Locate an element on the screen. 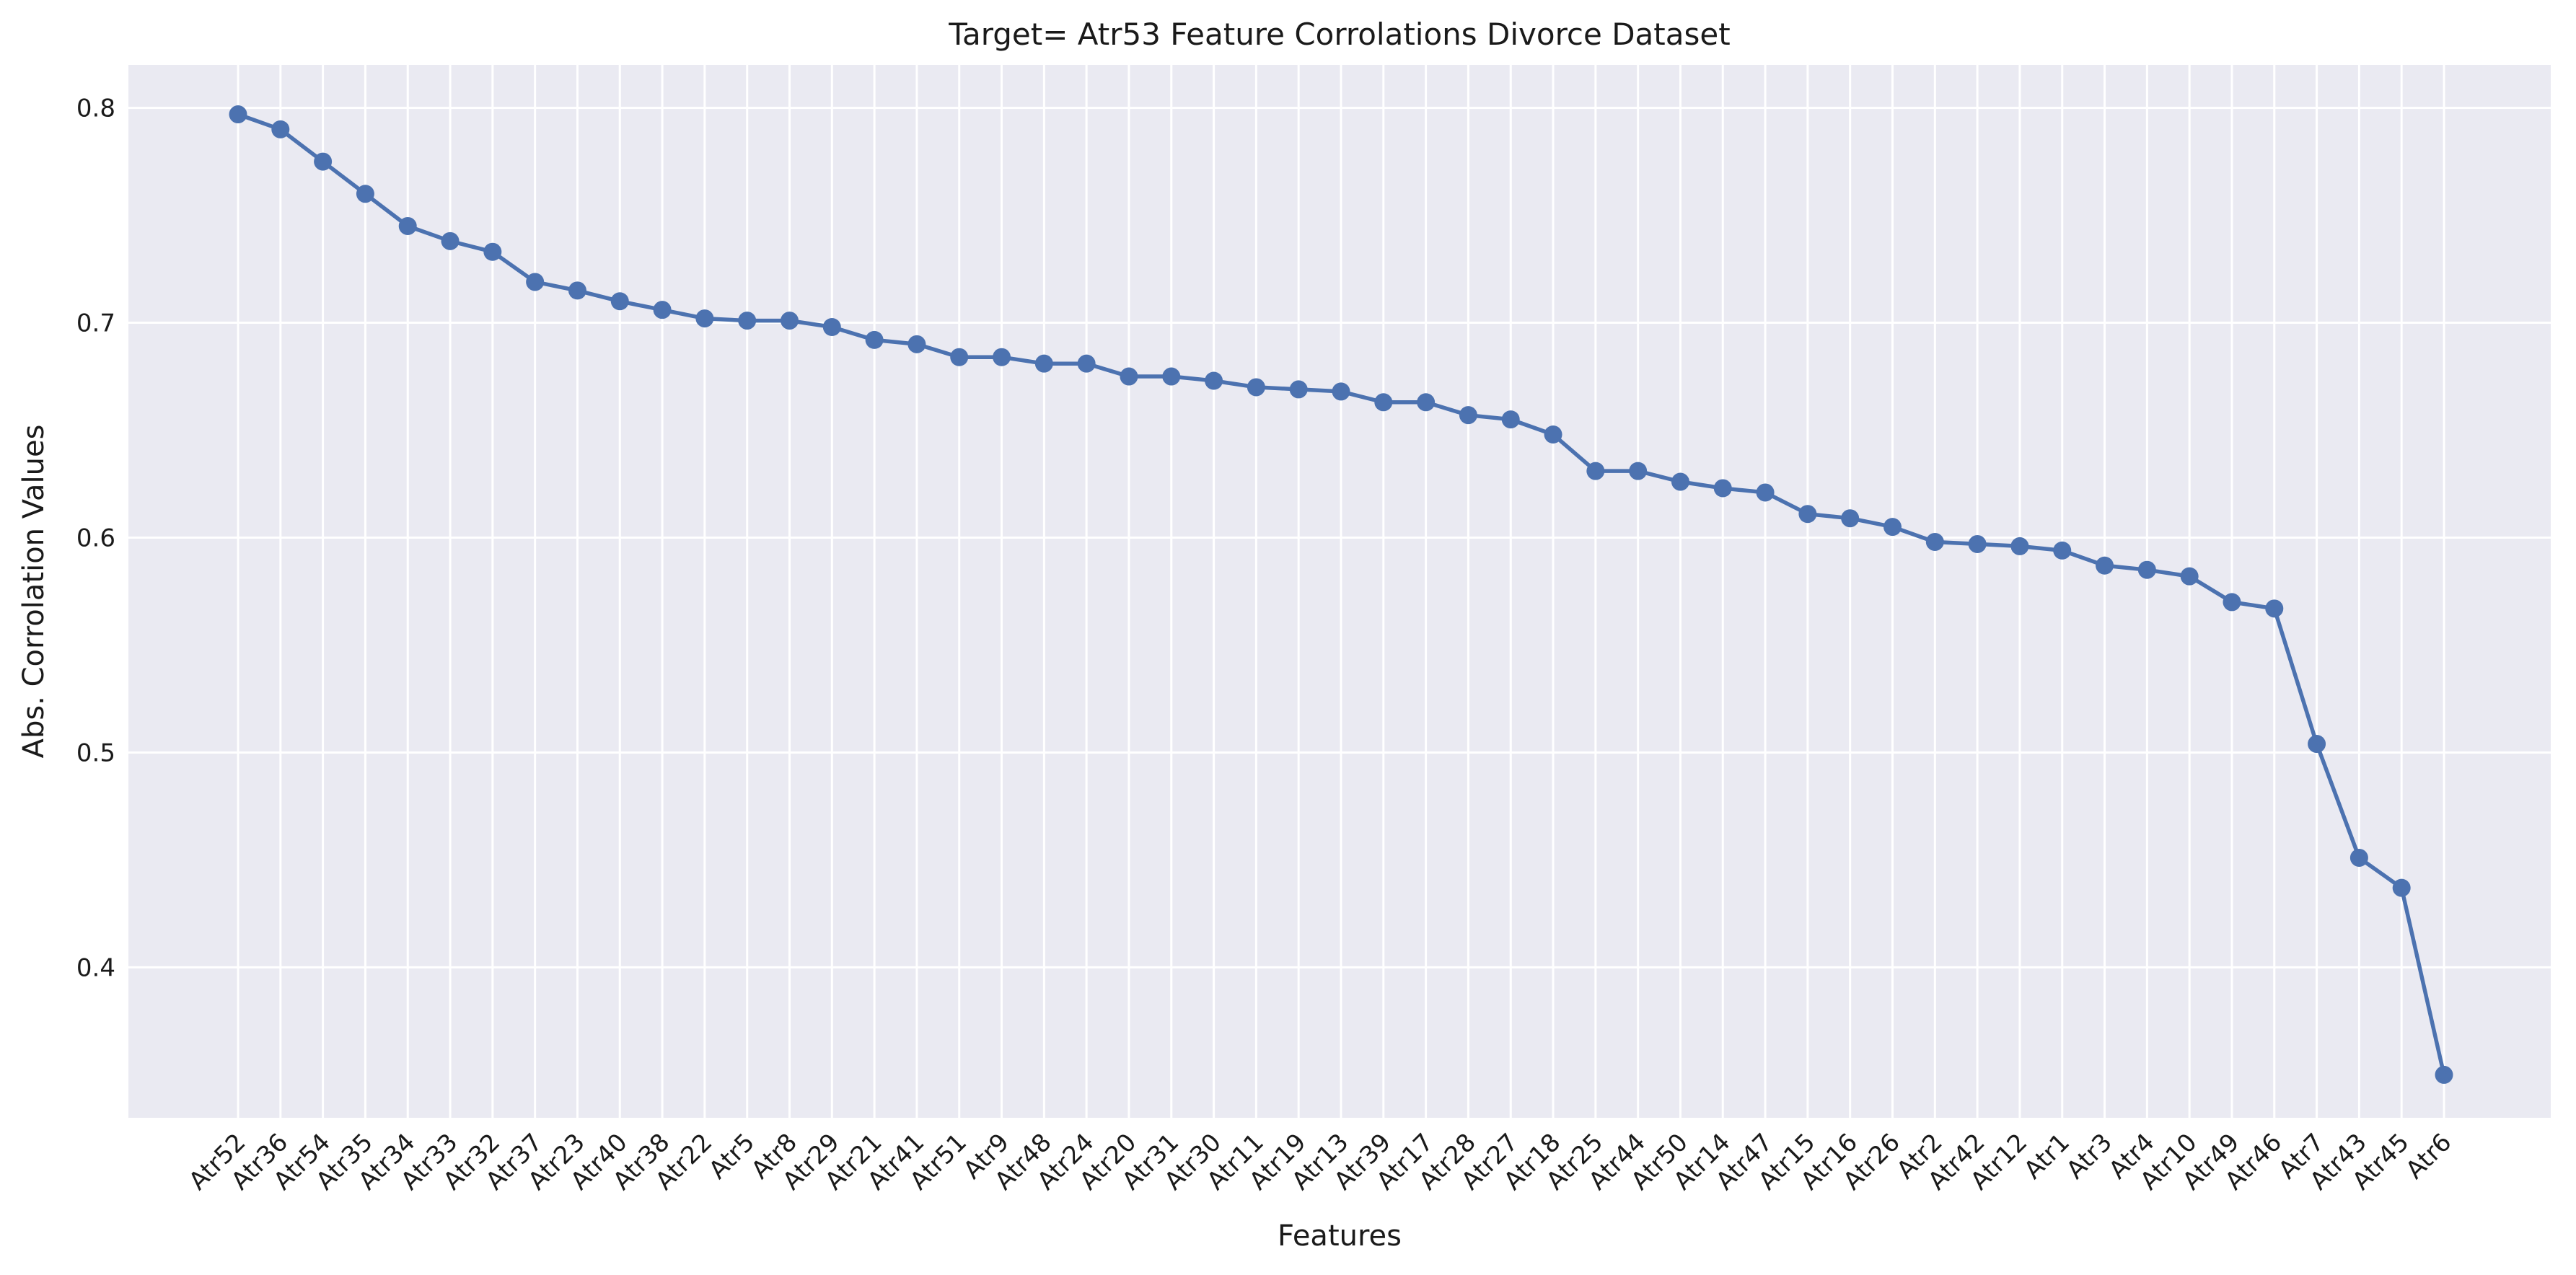 This screenshot has width=2576, height=1275. x-tick-label: Atr3 is located at coordinates (2089, 1156).